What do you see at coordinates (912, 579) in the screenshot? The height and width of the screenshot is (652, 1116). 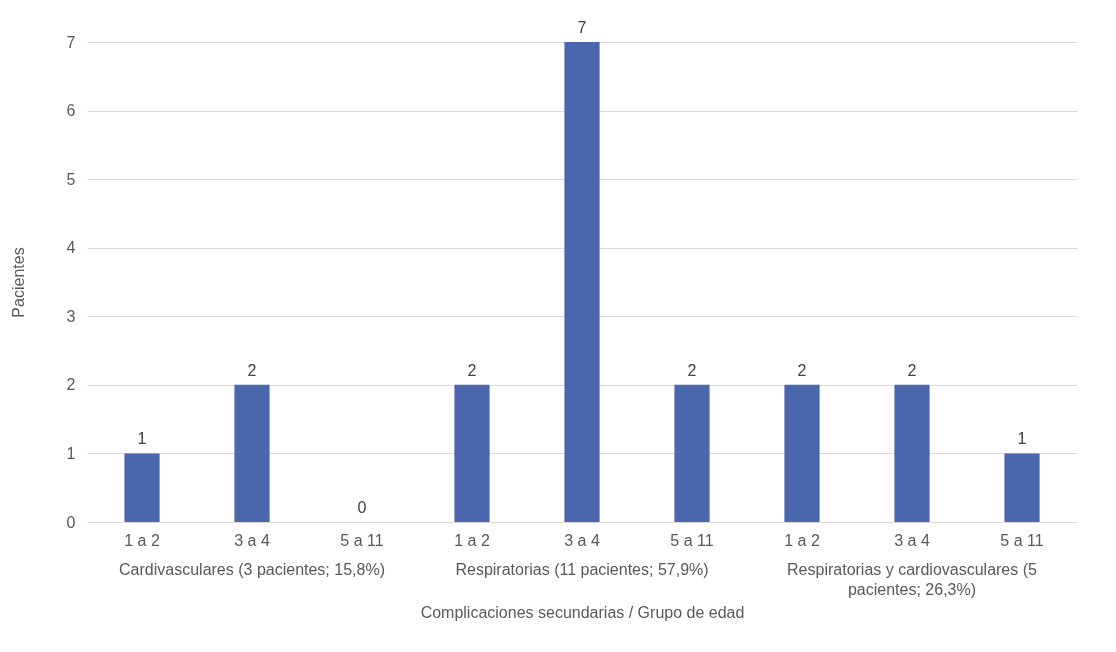 I see `text: Respiratorias y cardiovasculares (5 pacientes; 26,3%)` at bounding box center [912, 579].